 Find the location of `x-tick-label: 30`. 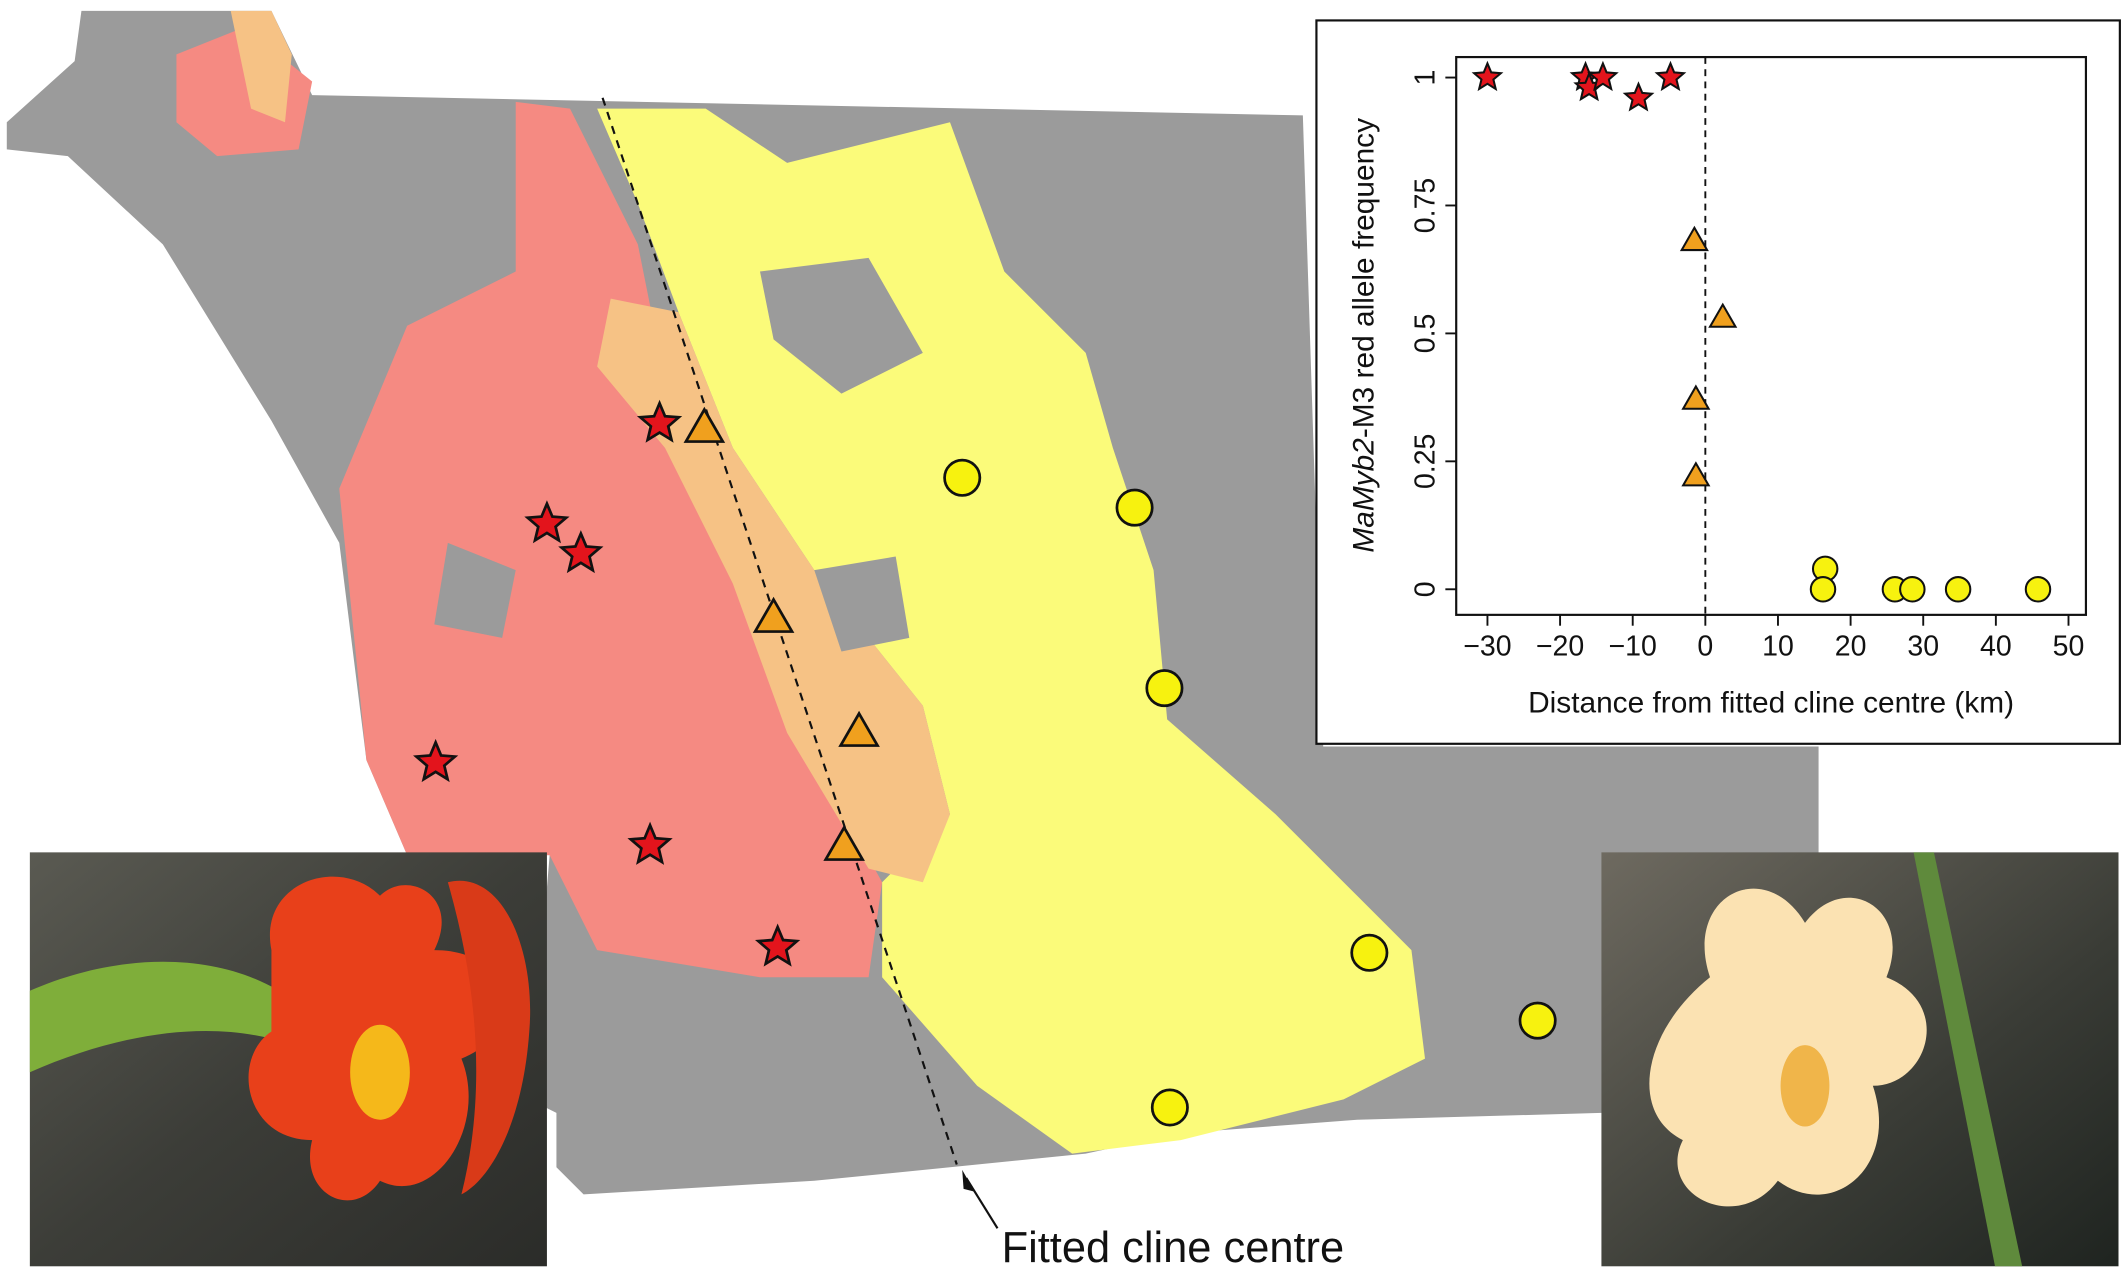

x-tick-label: 30 is located at coordinates (1923, 647).